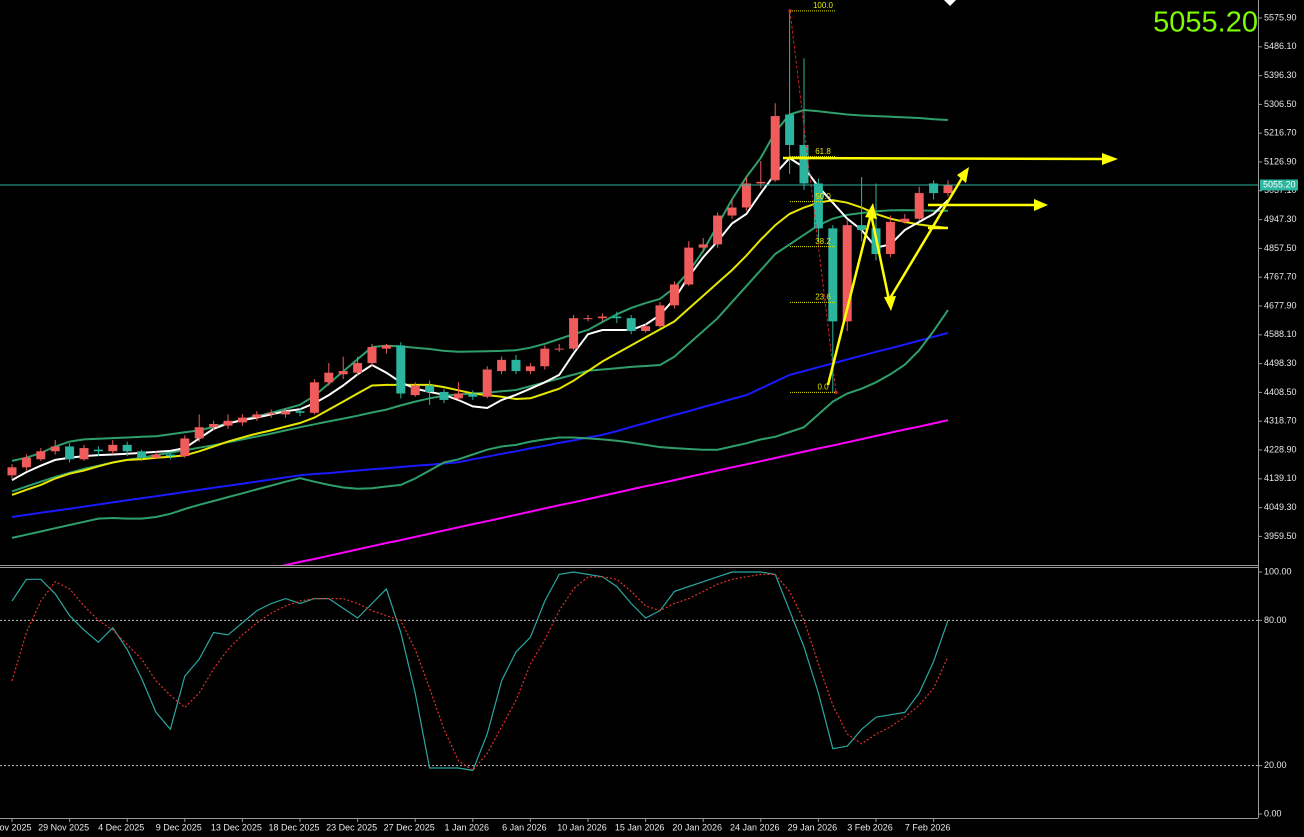 This screenshot has height=837, width=1304. I want to click on fib-anchor, so click(836, 392).